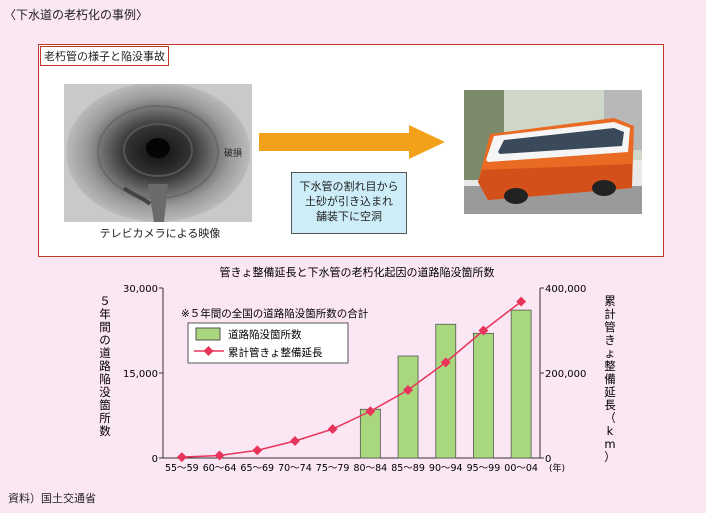 The image size is (706, 513). Describe the element at coordinates (268, 343) in the screenshot. I see `legend: 道路陥没箇所数 累計管きょ整備延長` at that location.